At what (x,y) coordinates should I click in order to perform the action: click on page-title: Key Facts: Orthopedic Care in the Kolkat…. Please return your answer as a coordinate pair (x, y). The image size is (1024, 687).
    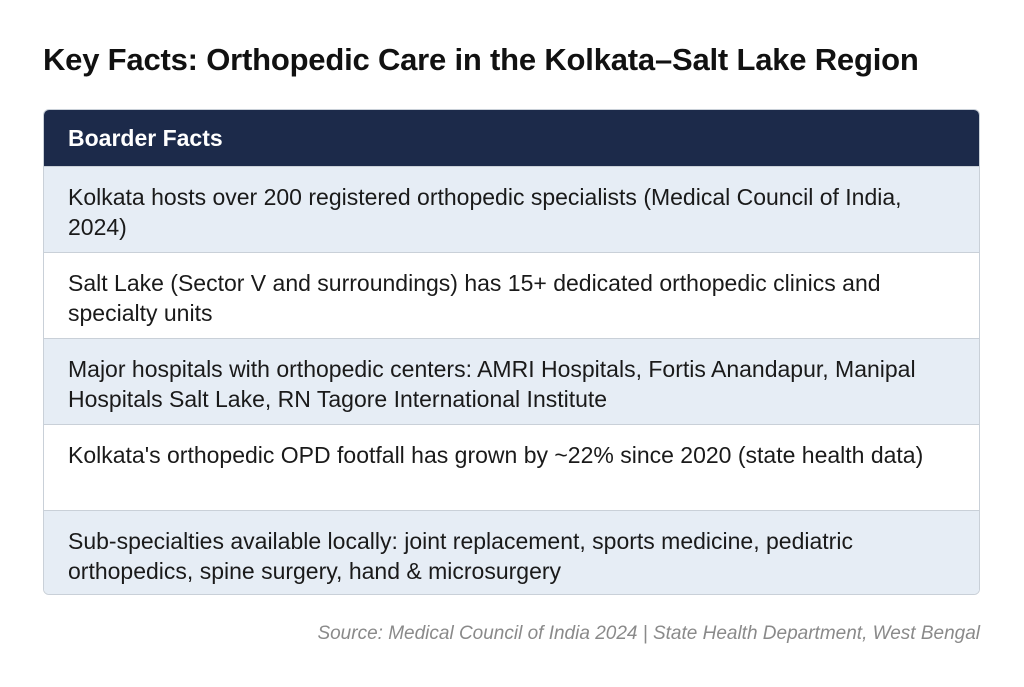
    Looking at the image, I should click on (481, 59).